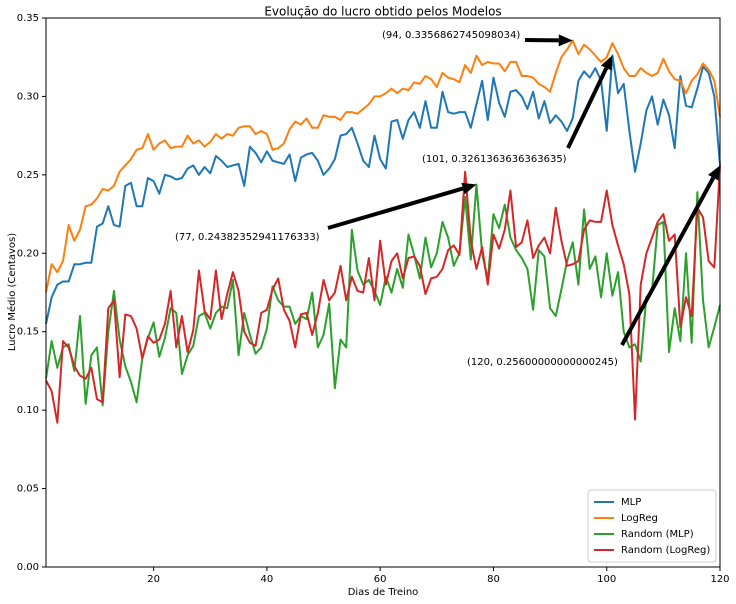 The width and height of the screenshot is (736, 604). What do you see at coordinates (28, 96) in the screenshot?
I see `y-tick-label: 0.30` at bounding box center [28, 96].